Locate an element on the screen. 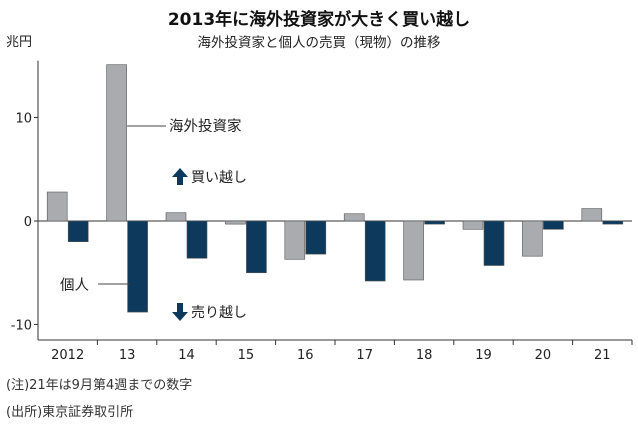  annotation-buy: 買い越し is located at coordinates (219, 178).